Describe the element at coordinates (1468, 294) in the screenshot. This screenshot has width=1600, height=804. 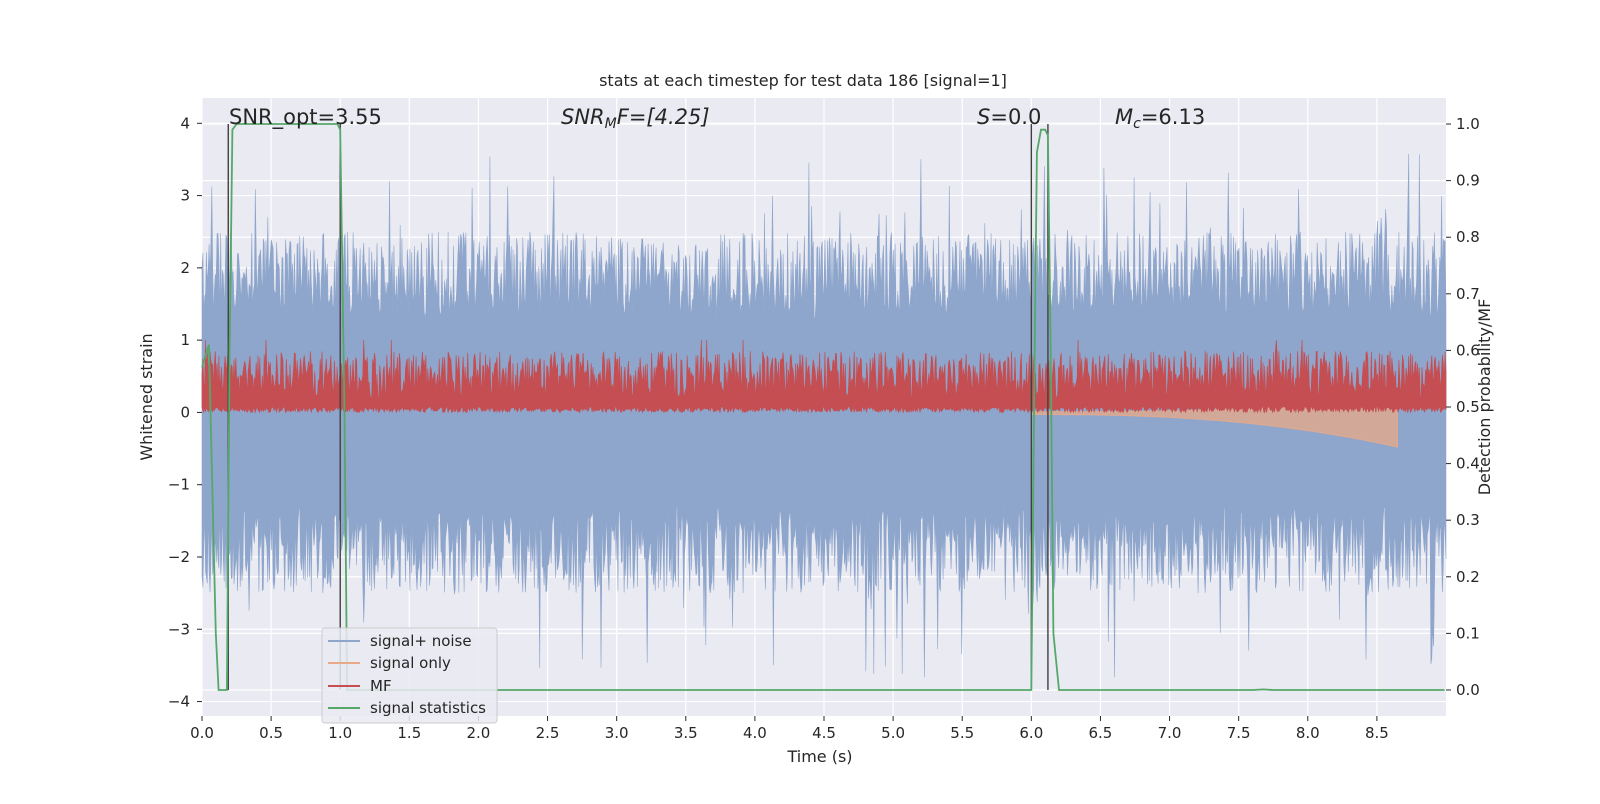
I see `y2-tick-label: 0.7` at that location.